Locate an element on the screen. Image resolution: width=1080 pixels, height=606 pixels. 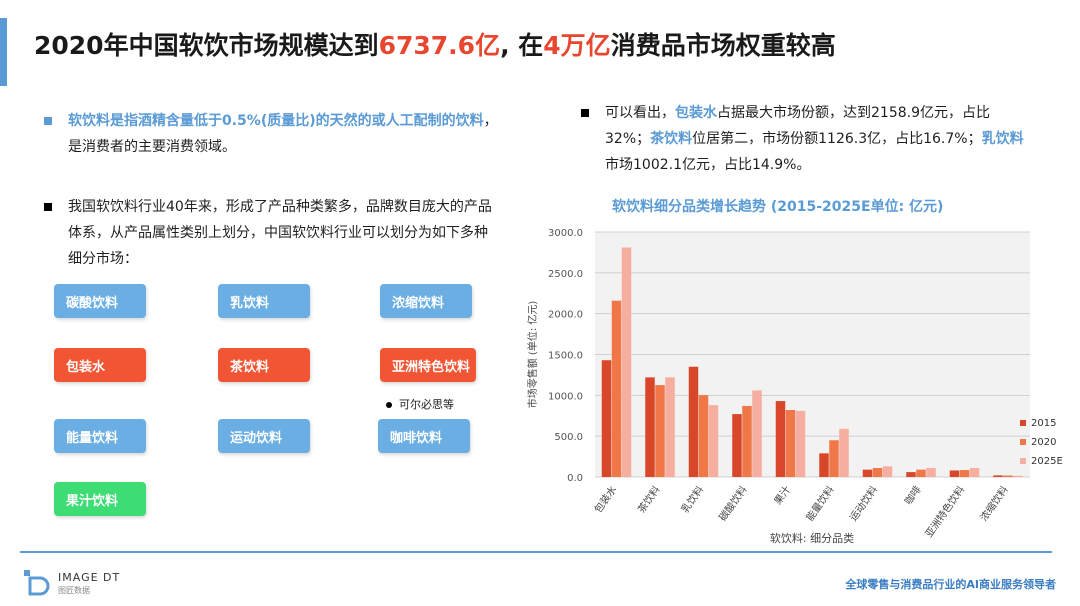
footer-divider is located at coordinates (536, 552).